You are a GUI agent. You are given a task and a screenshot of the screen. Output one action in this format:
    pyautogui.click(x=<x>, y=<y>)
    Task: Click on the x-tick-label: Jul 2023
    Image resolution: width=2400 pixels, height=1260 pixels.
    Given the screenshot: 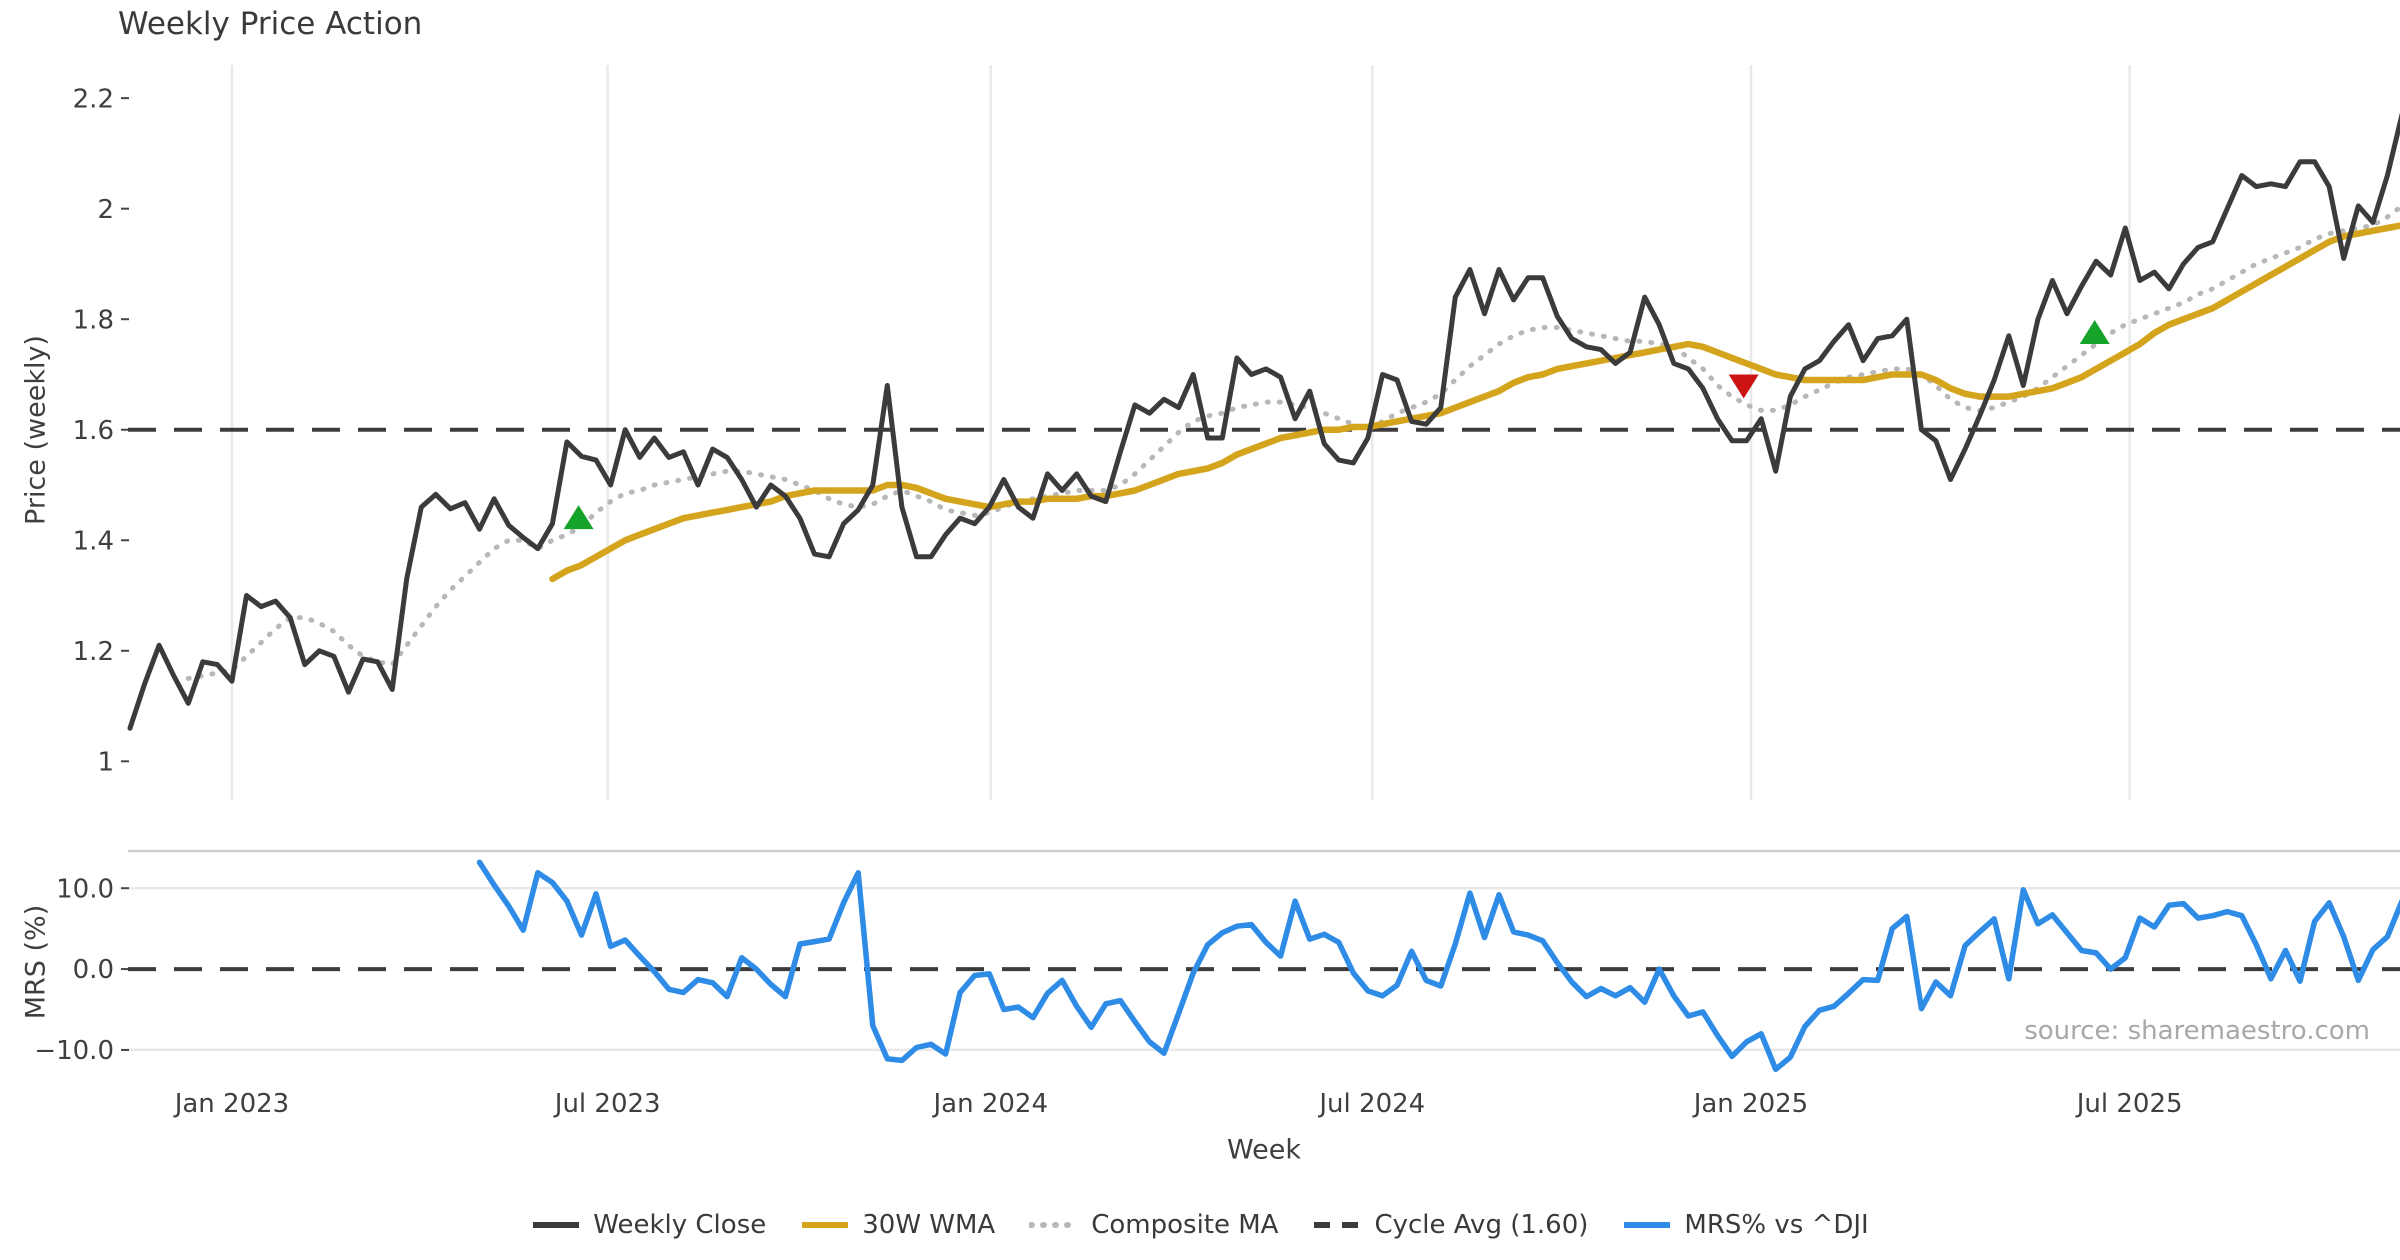 What is the action you would take?
    pyautogui.click(x=607, y=1104)
    